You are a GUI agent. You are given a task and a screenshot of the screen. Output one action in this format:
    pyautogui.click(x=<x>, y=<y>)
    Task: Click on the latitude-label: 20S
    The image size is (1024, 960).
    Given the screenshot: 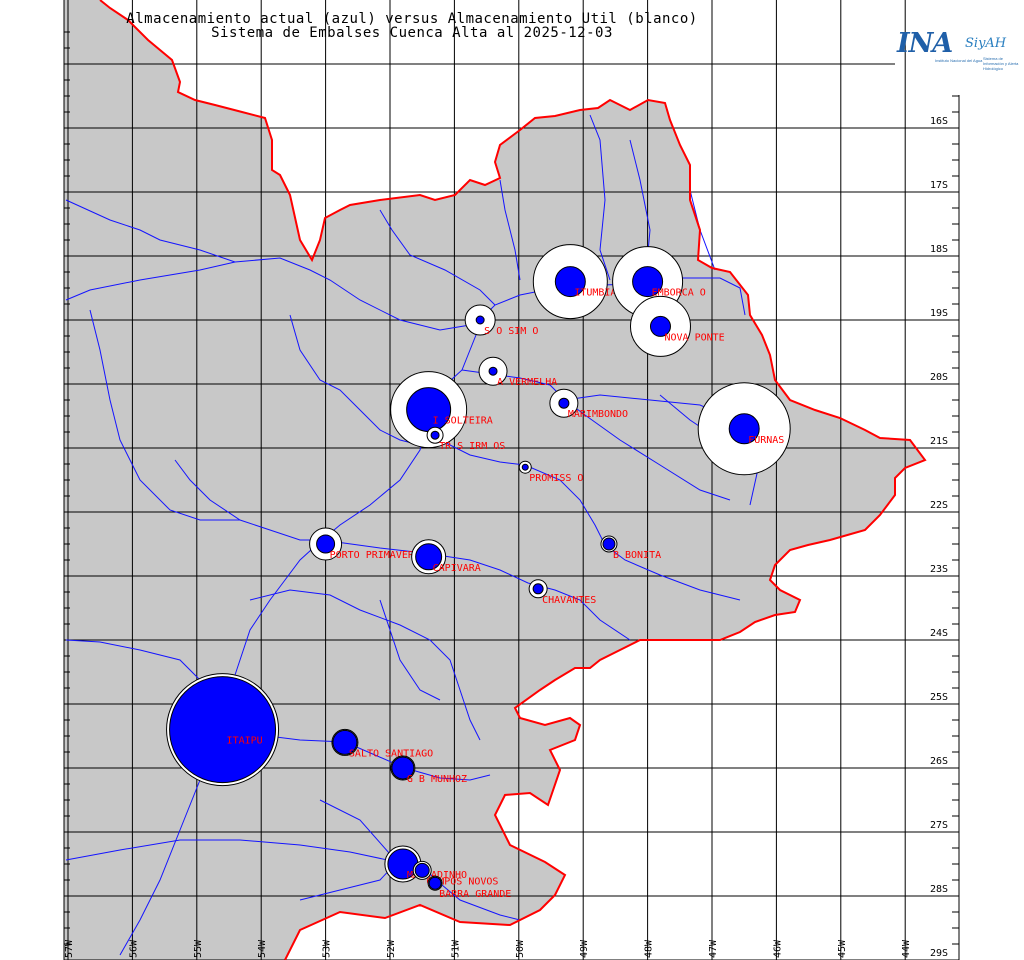 What is the action you would take?
    pyautogui.click(x=939, y=377)
    